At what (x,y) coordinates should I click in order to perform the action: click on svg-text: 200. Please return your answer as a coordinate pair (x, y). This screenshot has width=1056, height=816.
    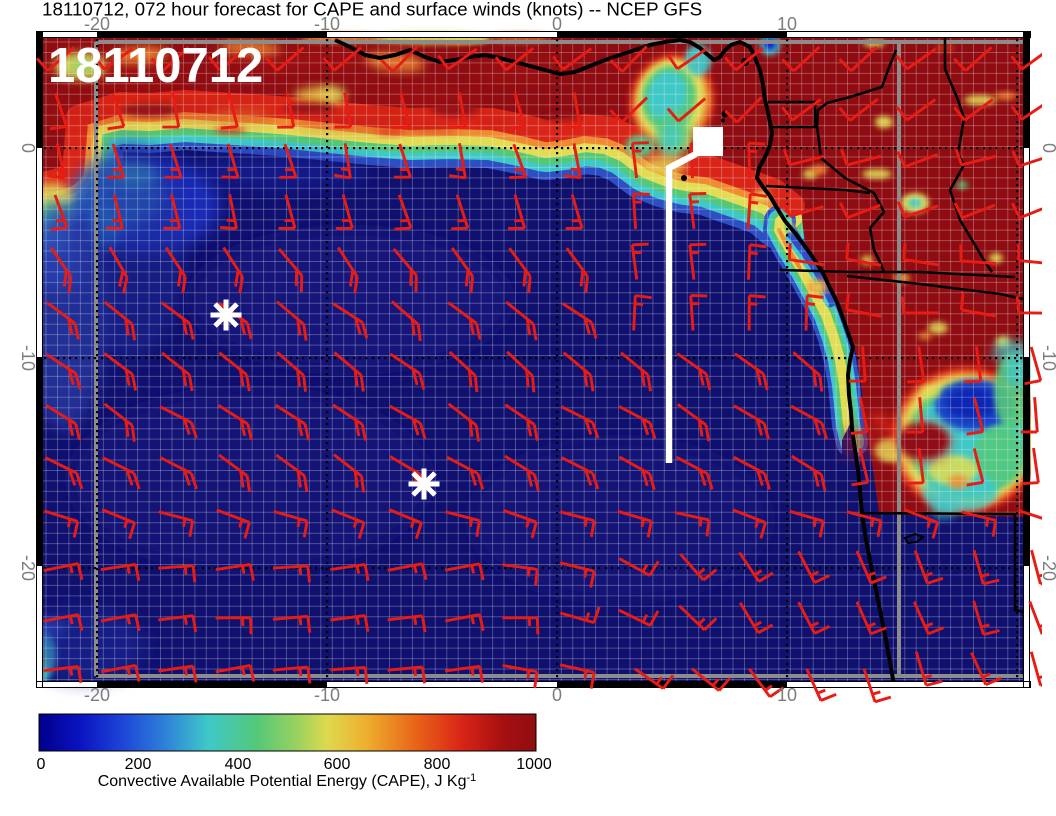
    Looking at the image, I should click on (138, 764).